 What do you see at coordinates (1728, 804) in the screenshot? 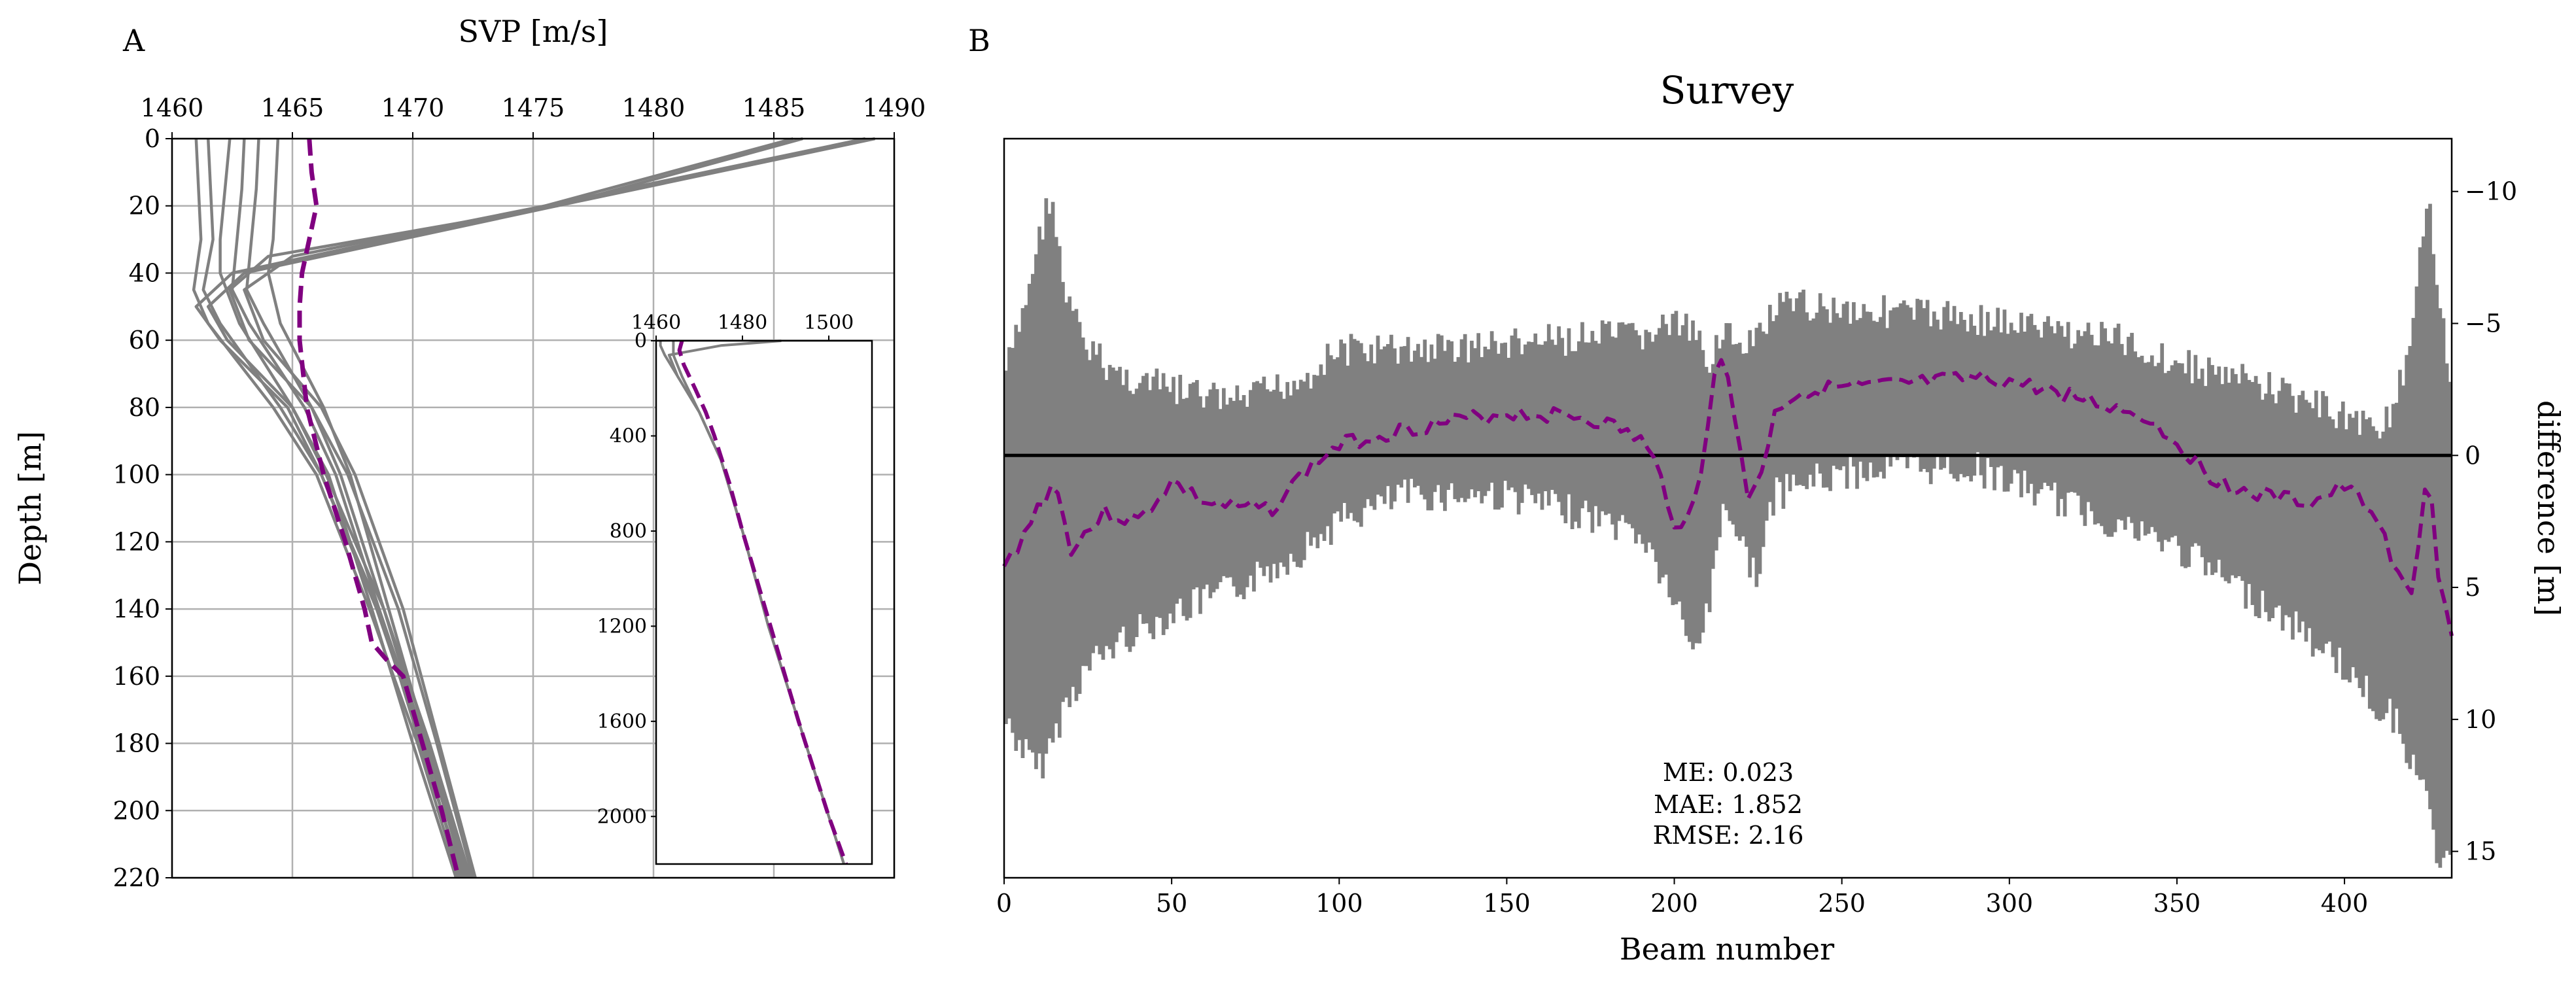
I see `stat-mae: MAE: 1.852` at bounding box center [1728, 804].